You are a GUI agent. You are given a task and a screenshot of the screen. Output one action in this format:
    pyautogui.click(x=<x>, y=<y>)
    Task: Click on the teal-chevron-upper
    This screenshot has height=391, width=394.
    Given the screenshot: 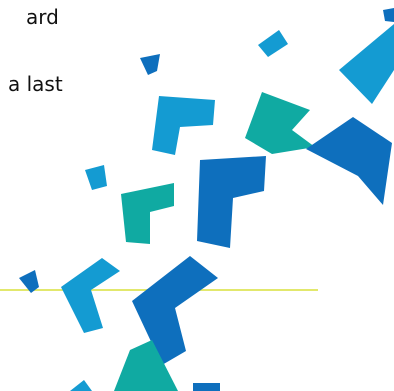 What is the action you would take?
    pyautogui.click(x=280, y=123)
    